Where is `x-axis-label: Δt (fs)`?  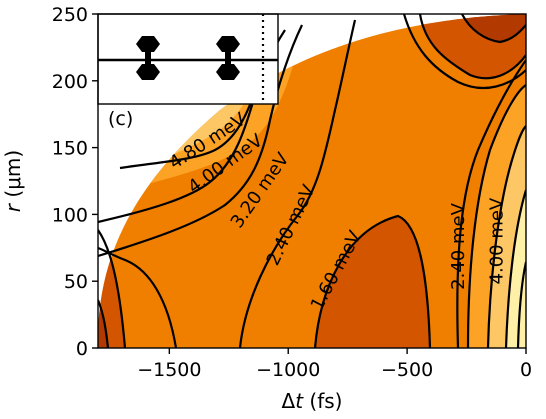 x-axis-label: Δt (fs) is located at coordinates (312, 401).